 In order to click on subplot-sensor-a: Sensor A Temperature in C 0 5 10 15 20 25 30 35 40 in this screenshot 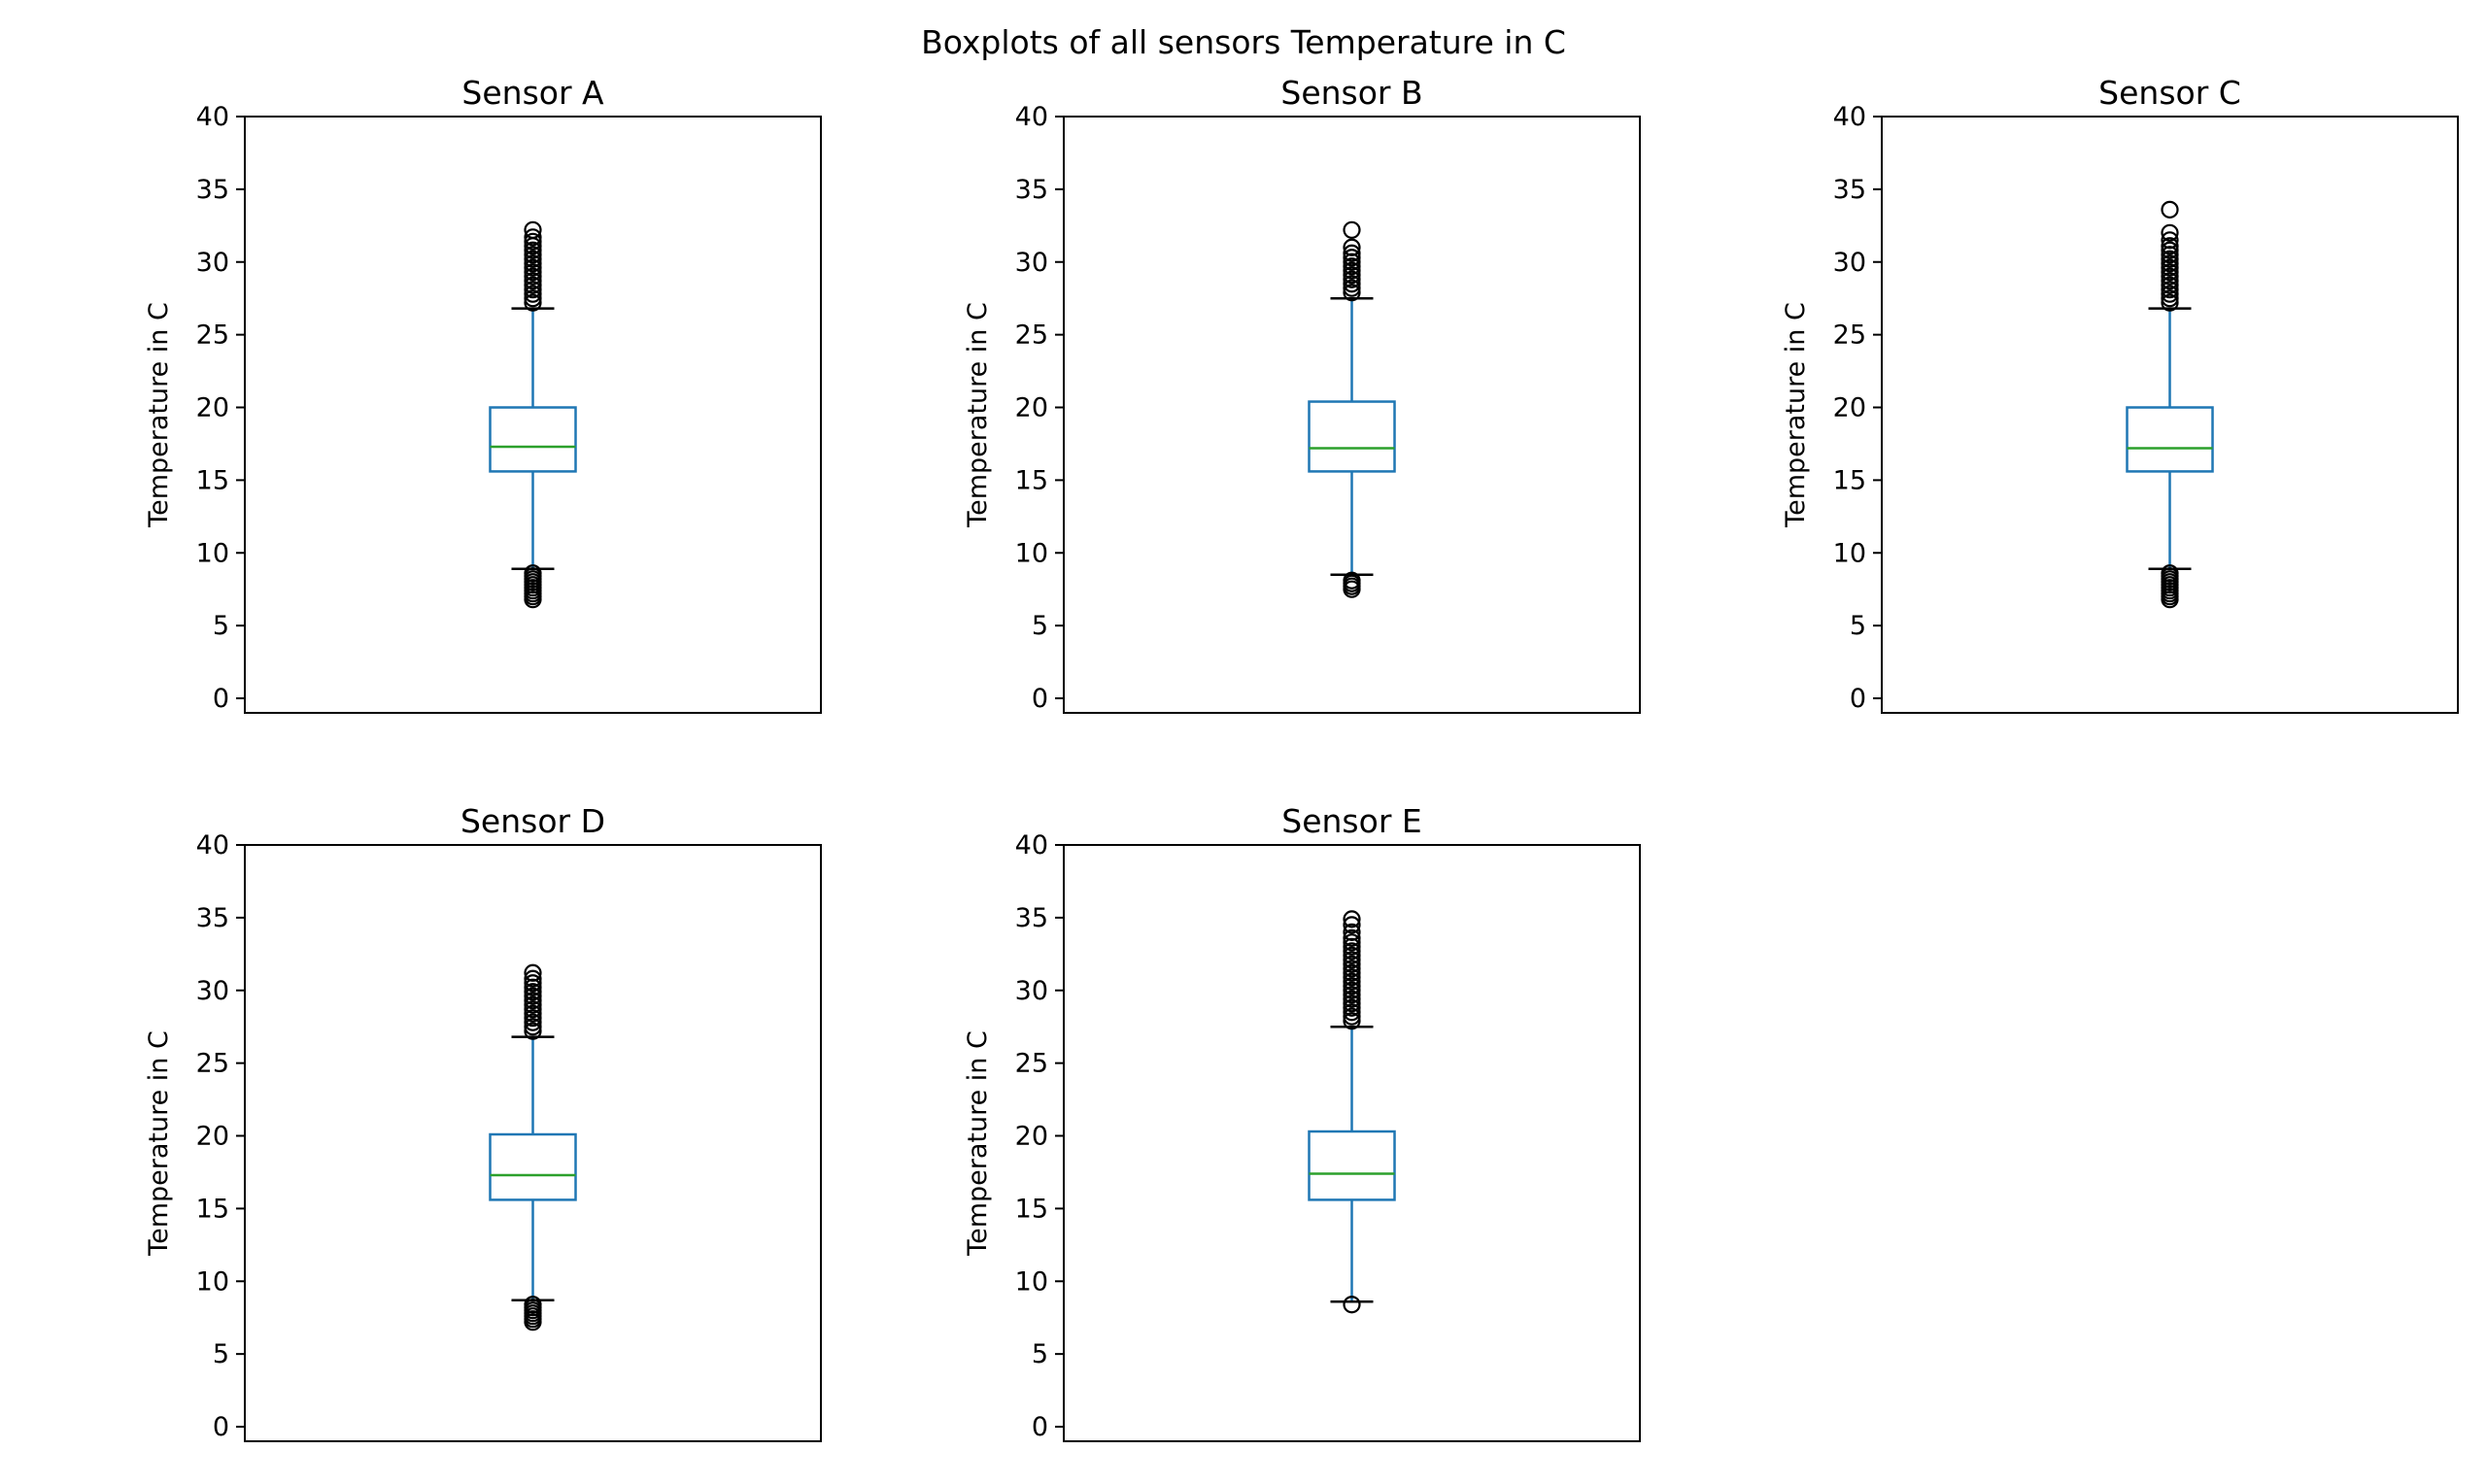, I will do `click(483, 394)`.